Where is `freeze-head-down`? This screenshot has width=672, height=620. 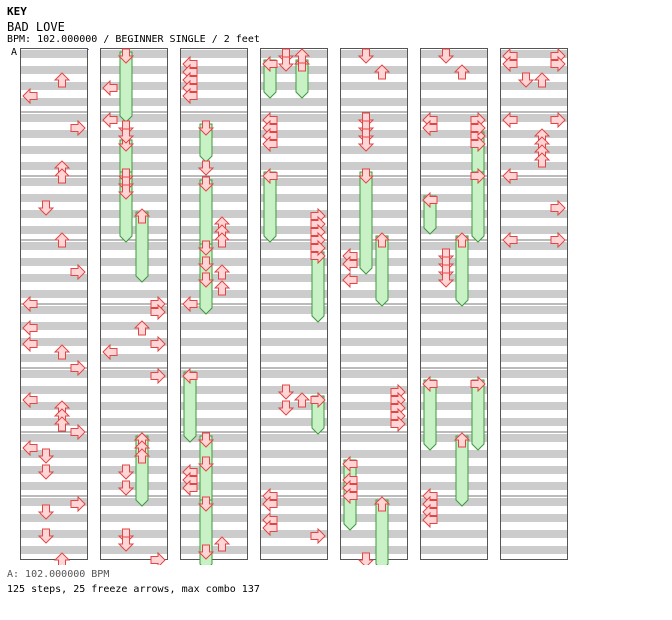
freeze-head-down is located at coordinates (206, 440).